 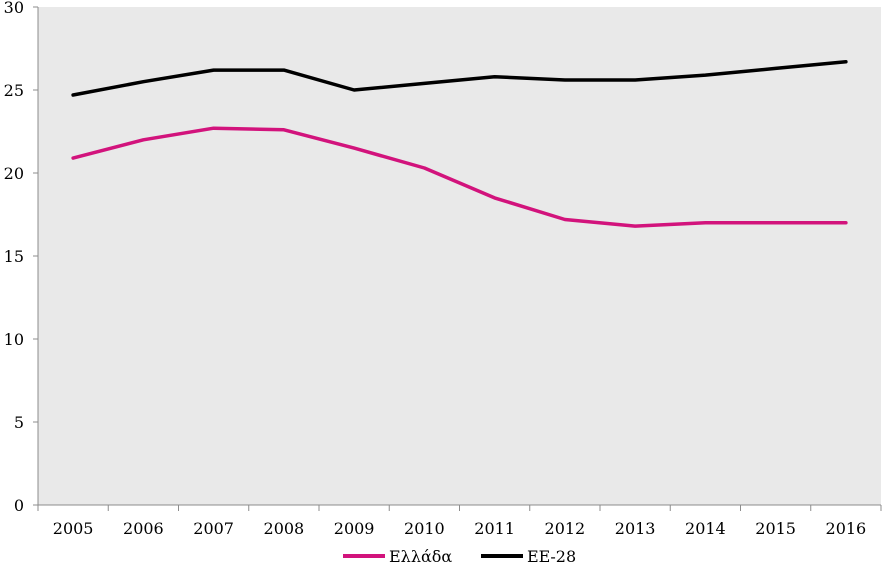 What do you see at coordinates (143, 528) in the screenshot?
I see `x-tick-label: 2006` at bounding box center [143, 528].